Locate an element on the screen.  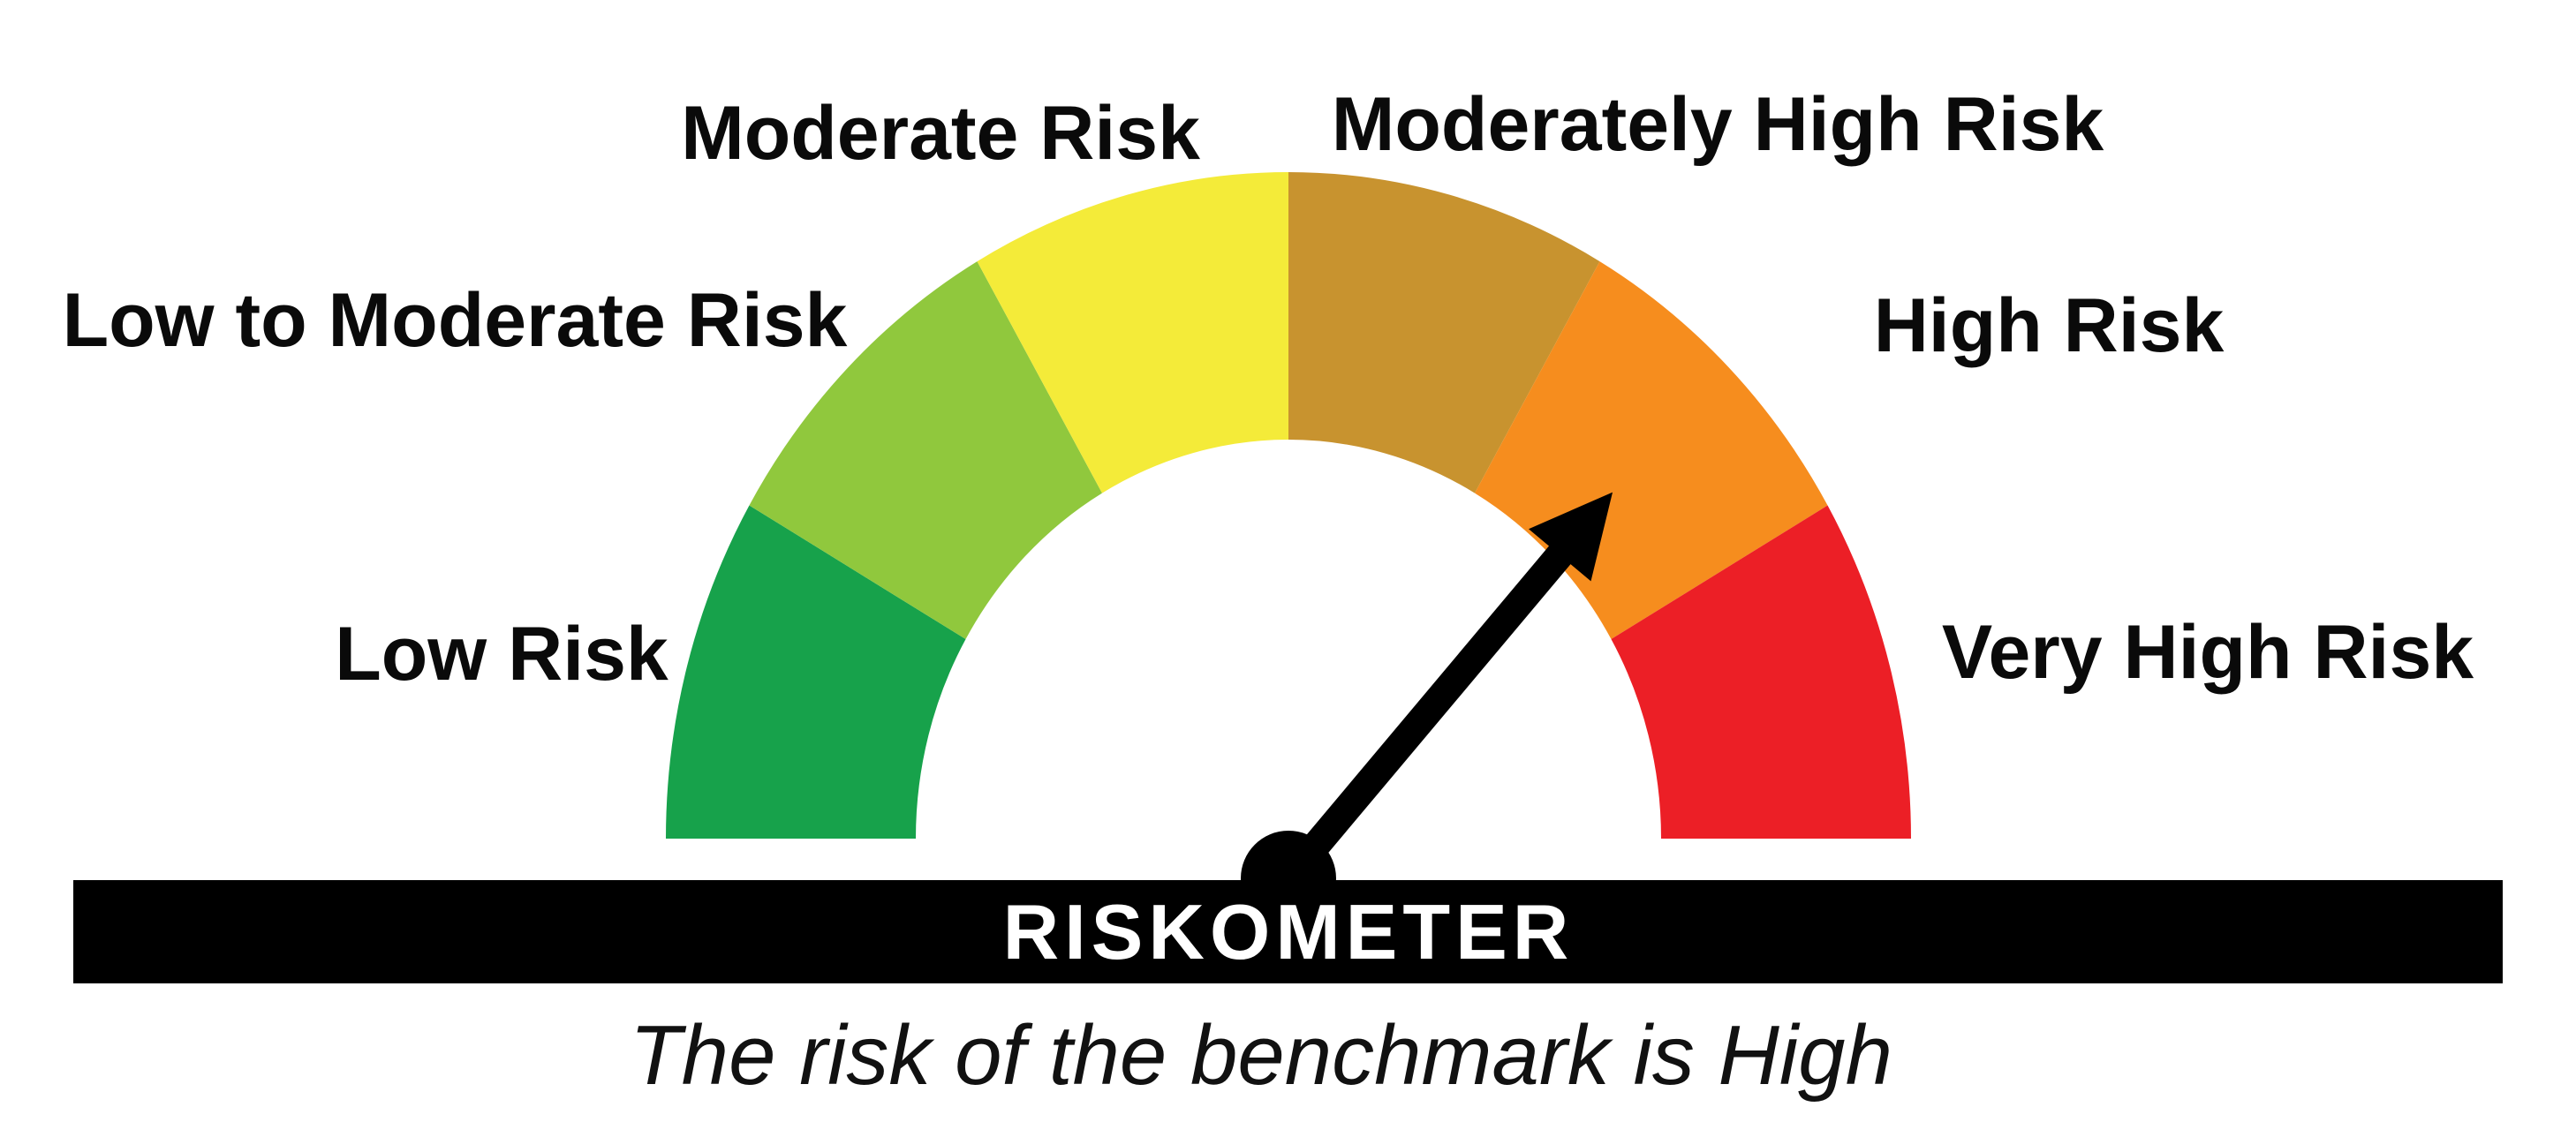
needle-arrow is located at coordinates (1445, 690).